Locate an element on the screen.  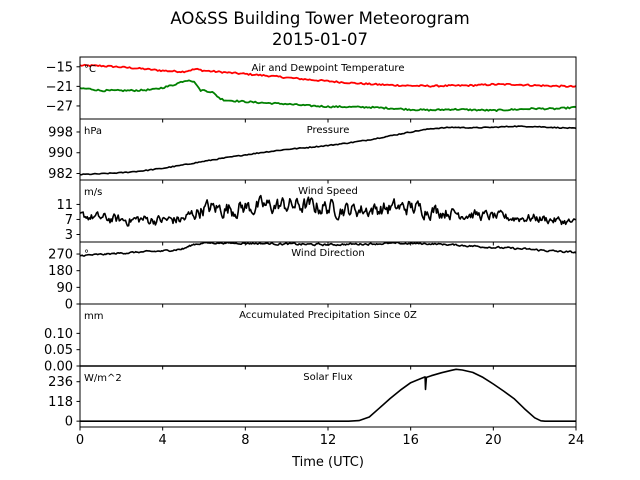
y-tick-label-4-1: 0.05 is located at coordinates (58, 350).